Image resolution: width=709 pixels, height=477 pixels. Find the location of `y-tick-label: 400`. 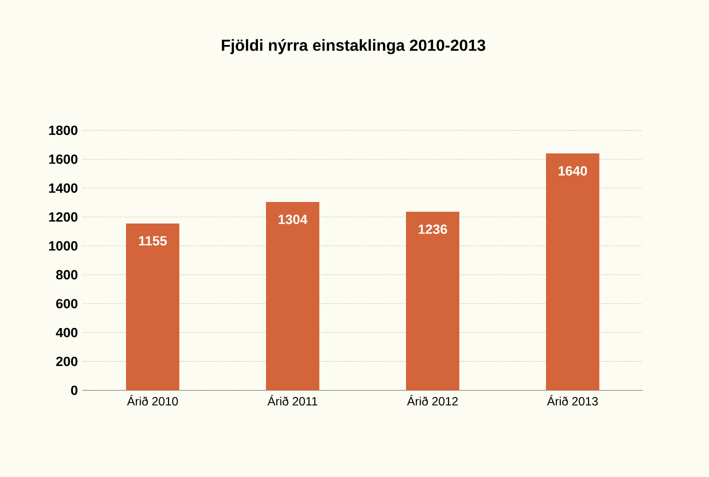

y-tick-label: 400 is located at coordinates (67, 333).